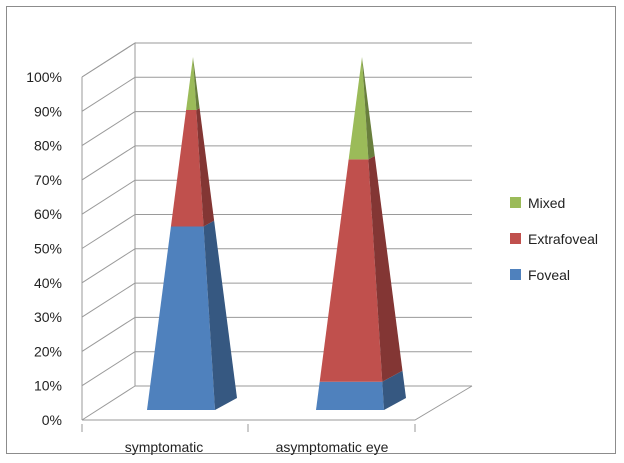 The image size is (624, 463). Describe the element at coordinates (277, 403) in the screenshot. I see `floor-edge` at that location.